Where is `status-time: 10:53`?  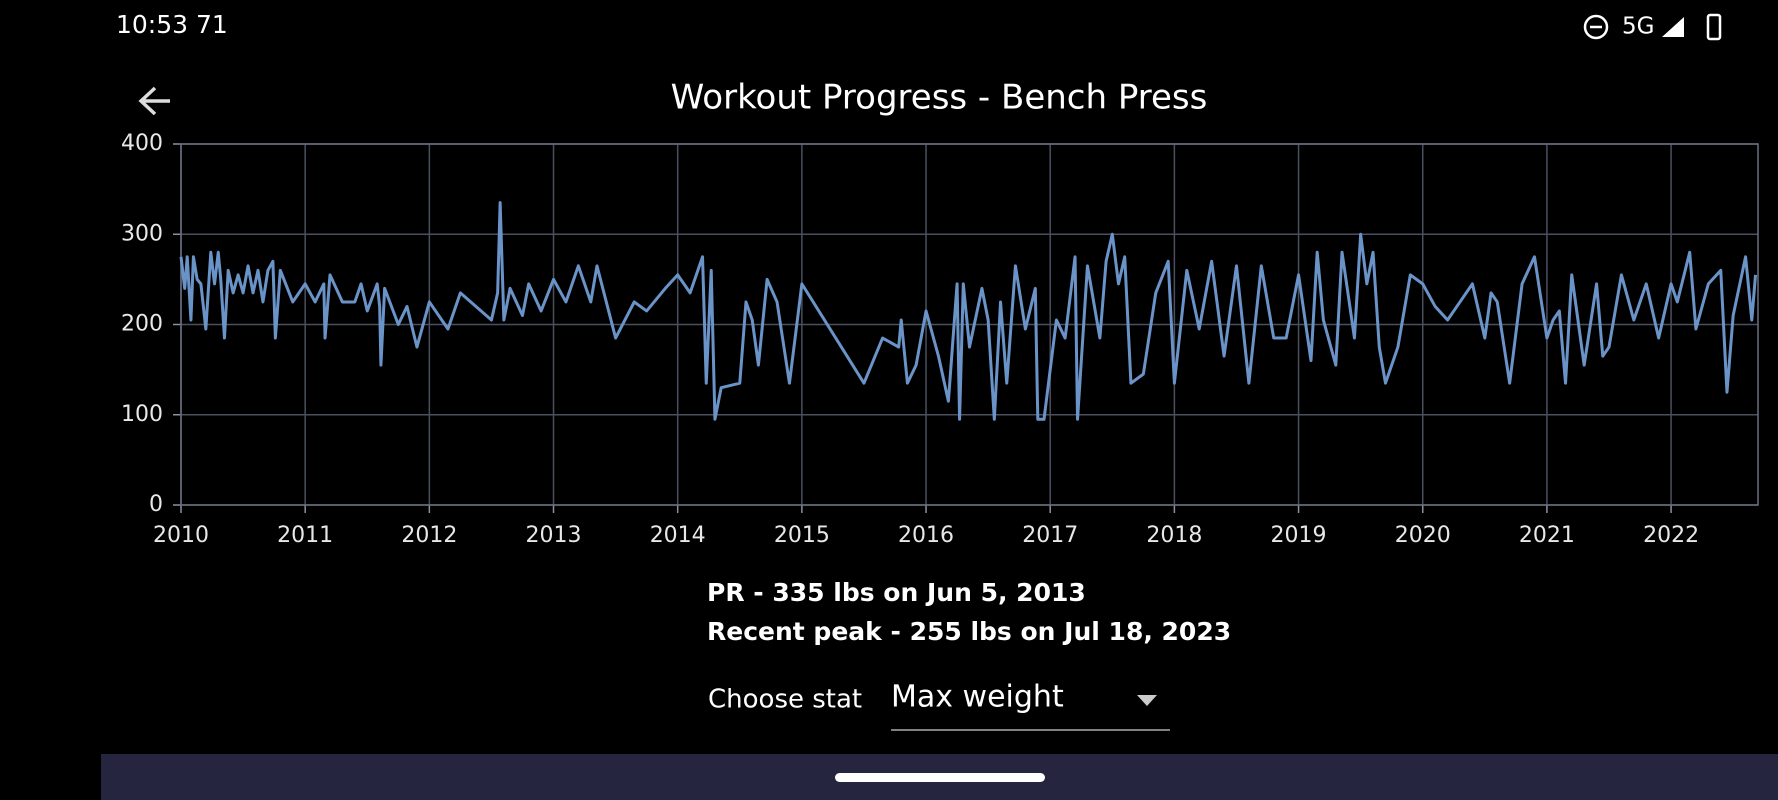
status-time: 10:53 is located at coordinates (152, 24).